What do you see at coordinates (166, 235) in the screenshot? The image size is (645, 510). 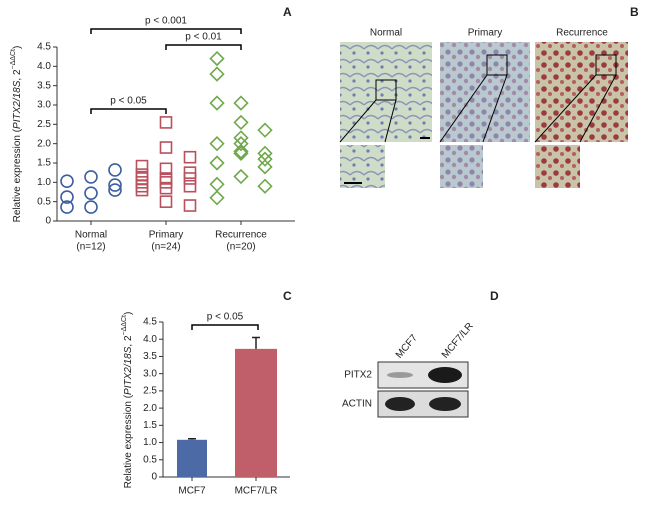 I see `x-tick-label: Primary` at bounding box center [166, 235].